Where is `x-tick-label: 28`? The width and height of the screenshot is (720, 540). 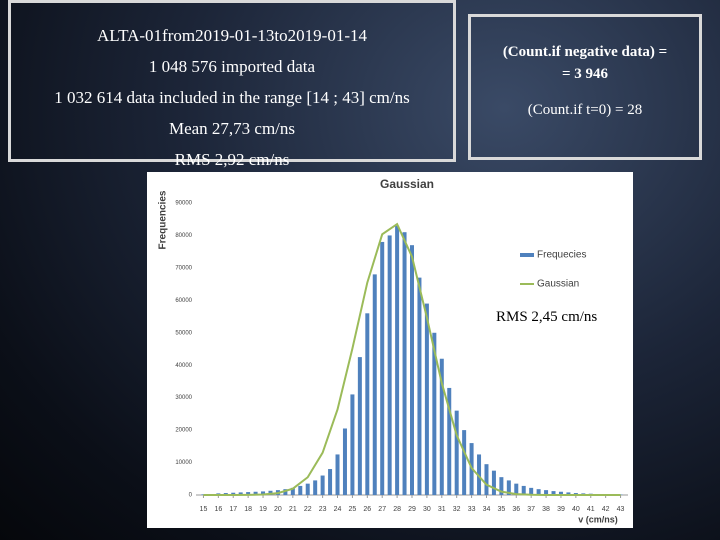
x-tick-label: 28 is located at coordinates (397, 509).